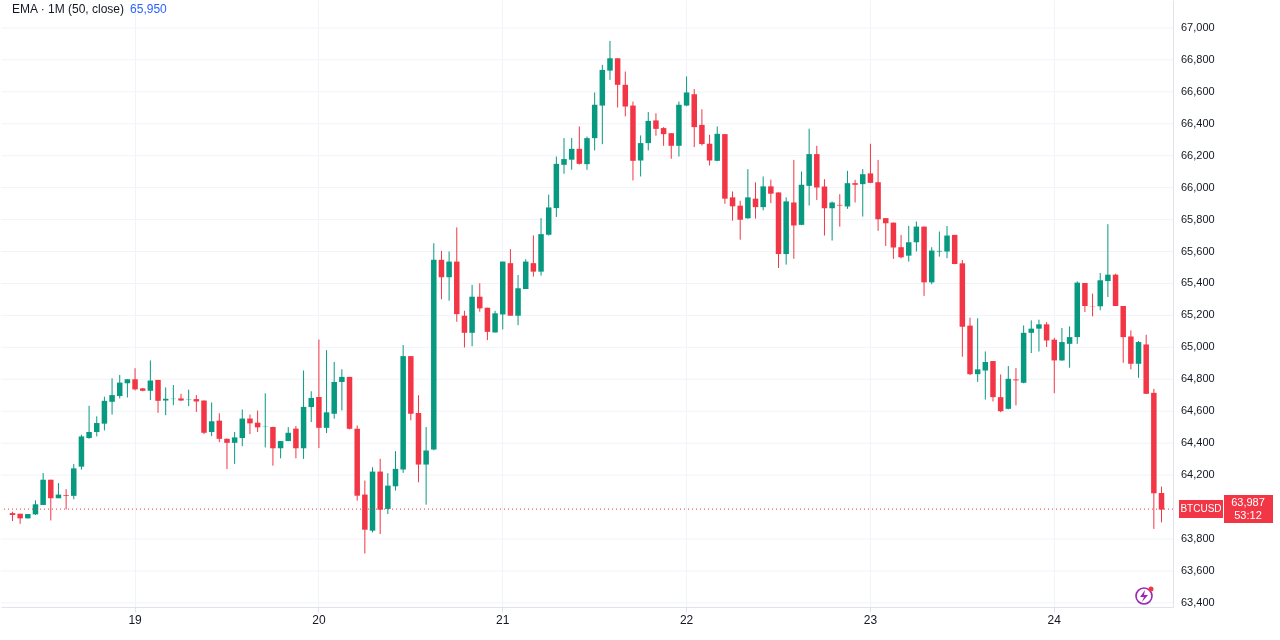 This screenshot has width=1280, height=640. Describe the element at coordinates (148, 9) in the screenshot. I see `annotation: 65,950` at that location.